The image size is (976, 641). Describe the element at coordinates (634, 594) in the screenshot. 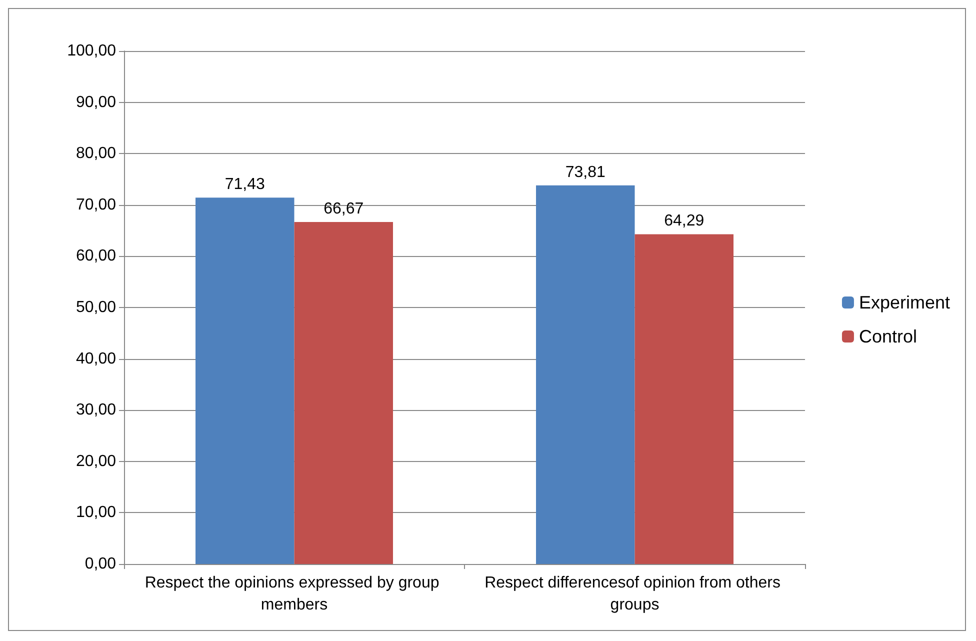

I see `x-tick-label: Respect differencesof opinion from others groups` at that location.